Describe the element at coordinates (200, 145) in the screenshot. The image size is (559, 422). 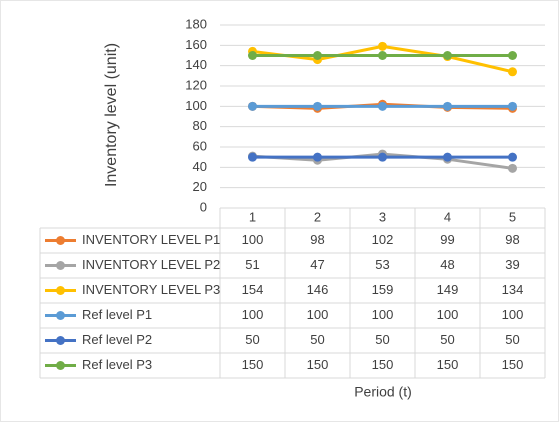
I see `y-tick-label: 60` at that location.